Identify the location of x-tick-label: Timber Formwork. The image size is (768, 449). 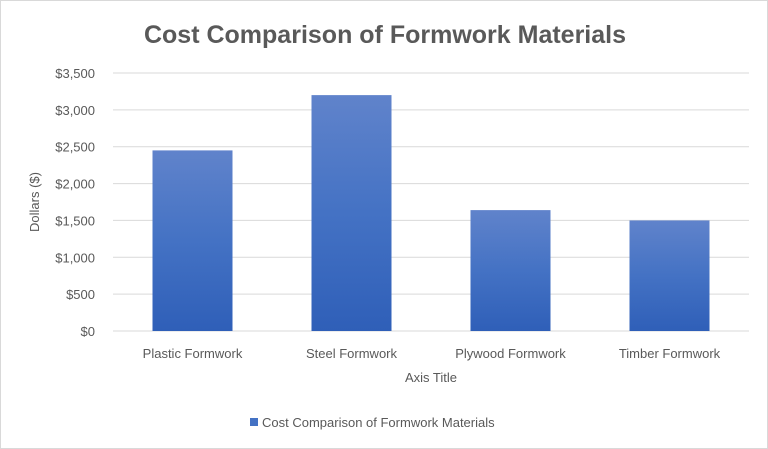
(670, 353).